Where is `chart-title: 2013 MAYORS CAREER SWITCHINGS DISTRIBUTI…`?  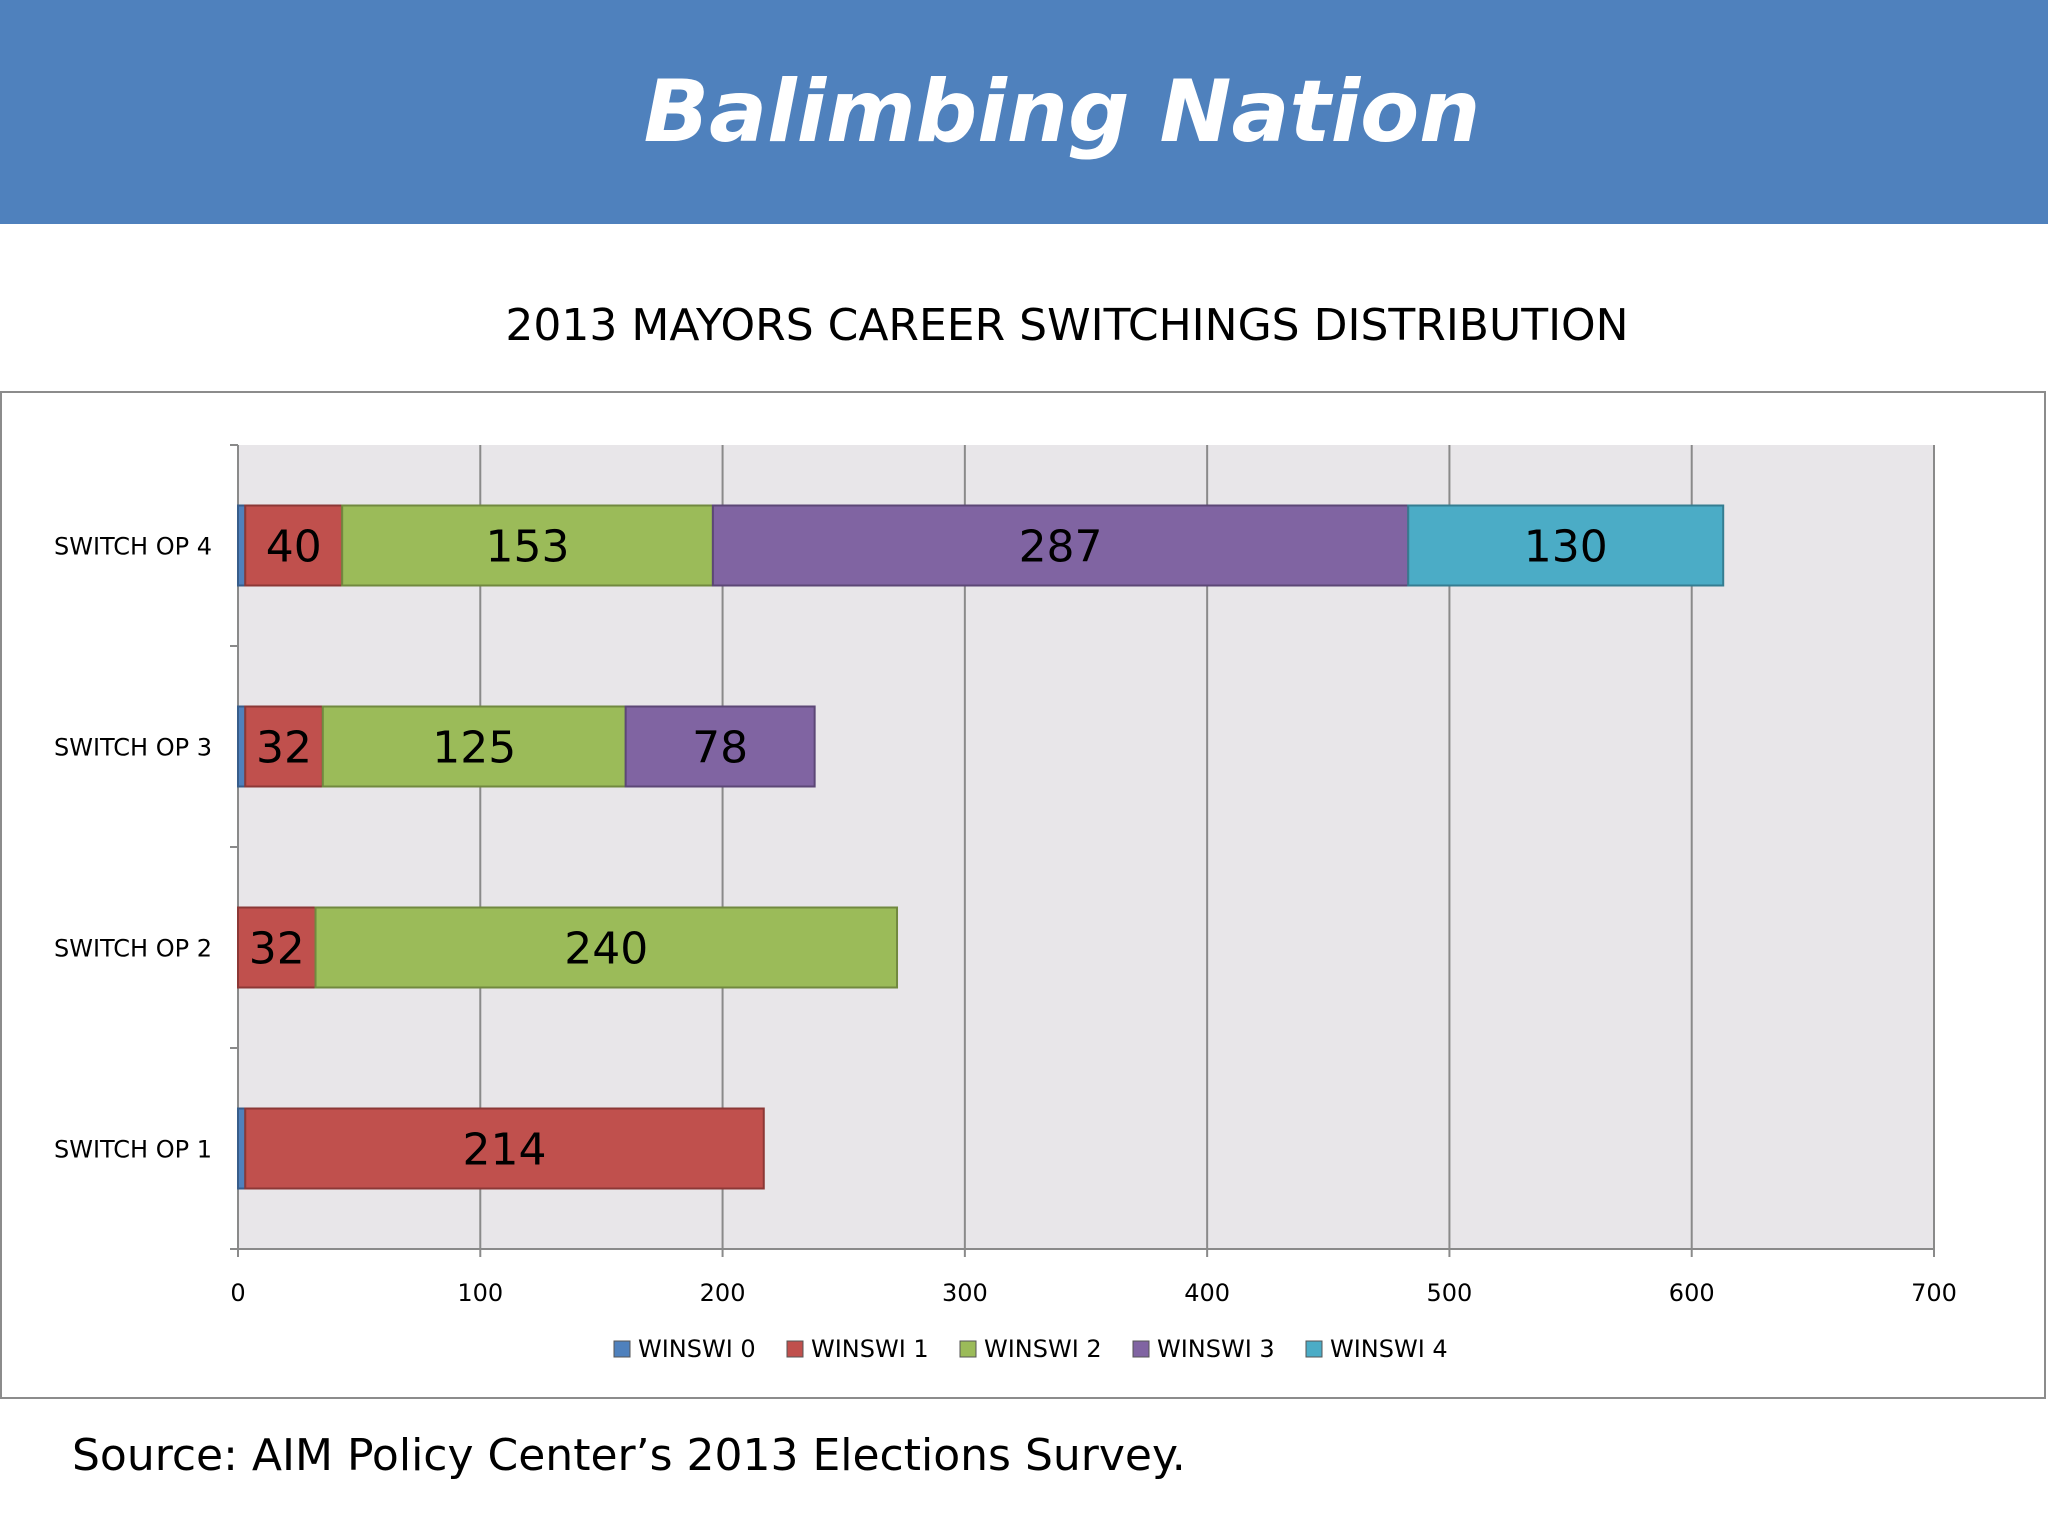
chart-title: 2013 MAYORS CAREER SWITCHINGS DISTRIBUTI… is located at coordinates (1067, 325).